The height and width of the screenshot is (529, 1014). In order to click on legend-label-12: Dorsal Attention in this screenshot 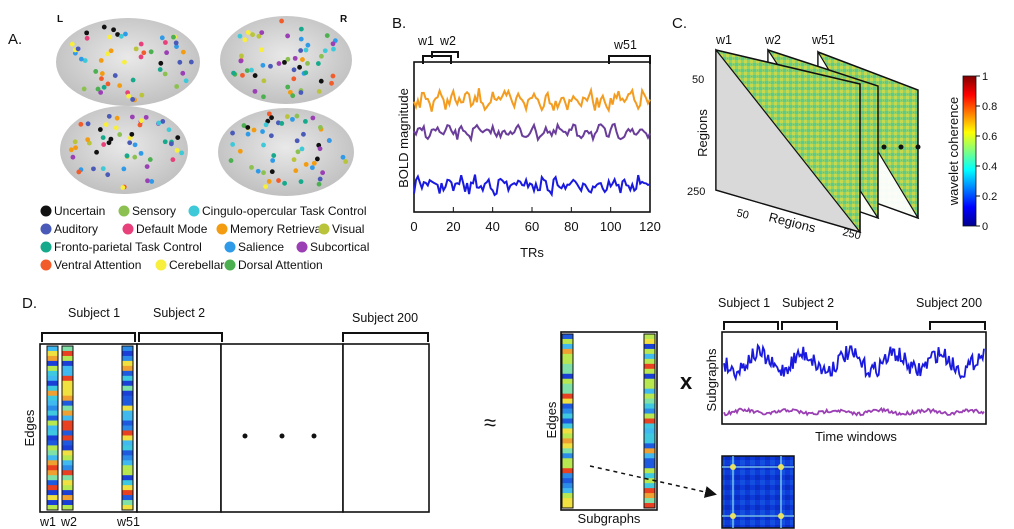, I will do `click(280, 265)`.